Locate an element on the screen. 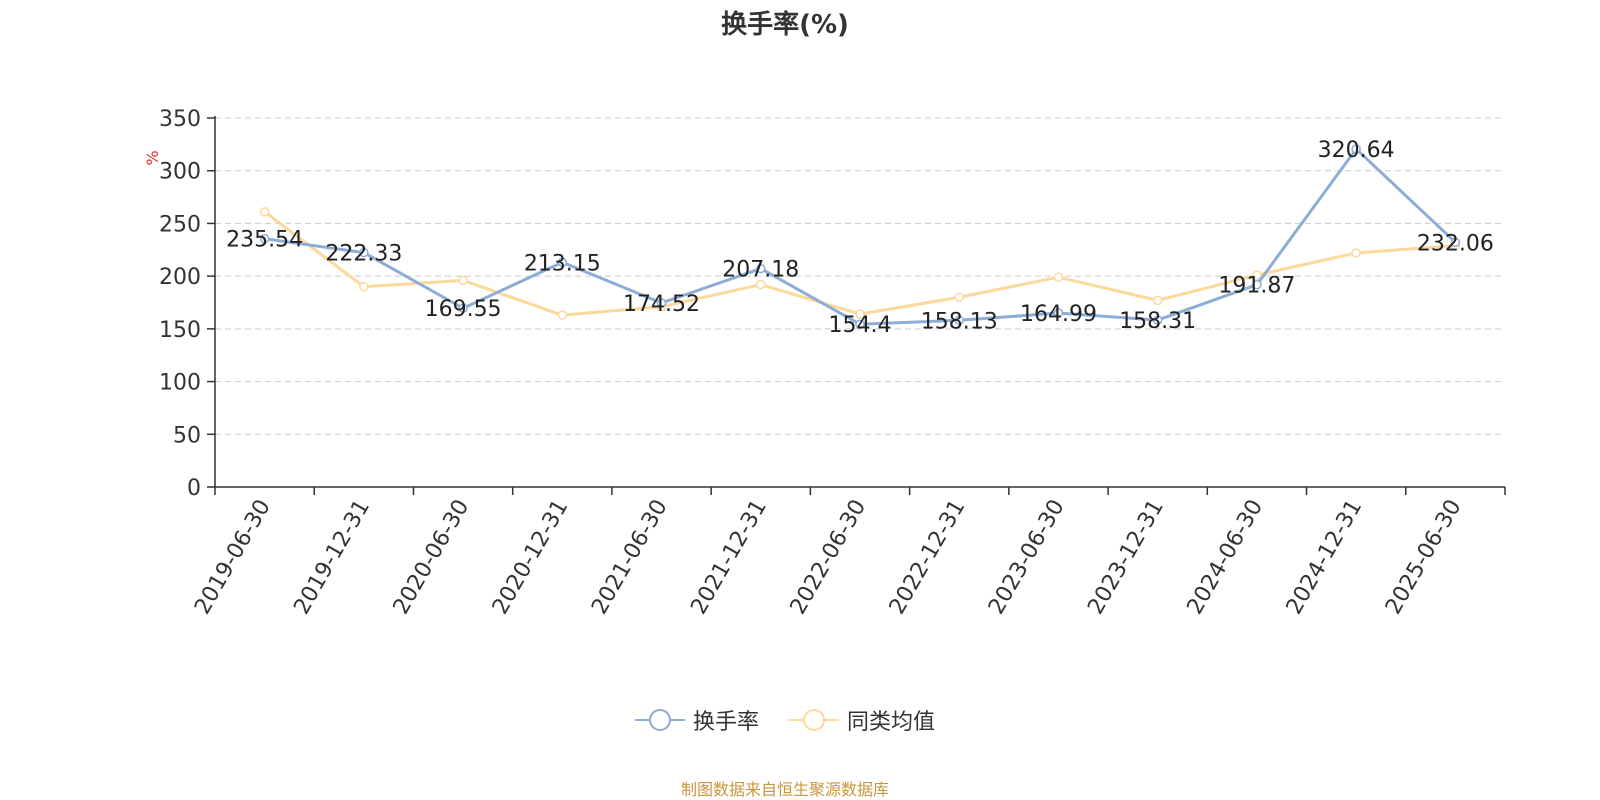 This screenshot has height=800, width=1600. data-label: 191.87 is located at coordinates (1256, 286).